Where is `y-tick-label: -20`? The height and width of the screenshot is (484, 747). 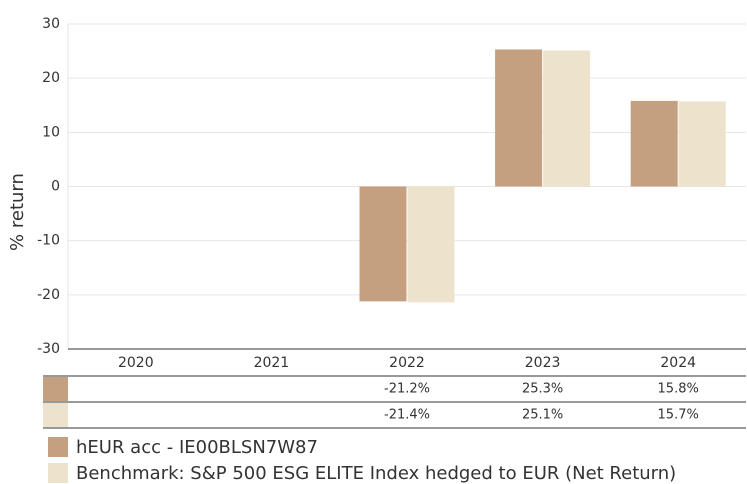
y-tick-label: -20 is located at coordinates (48, 295).